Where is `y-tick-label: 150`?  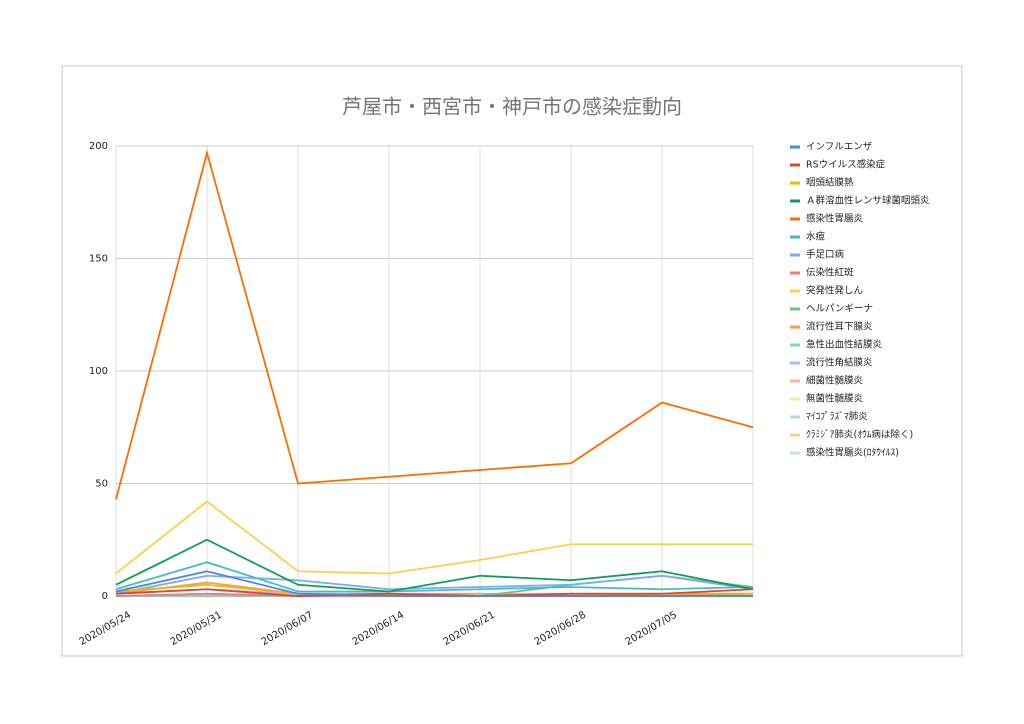
y-tick-label: 150 is located at coordinates (98, 259).